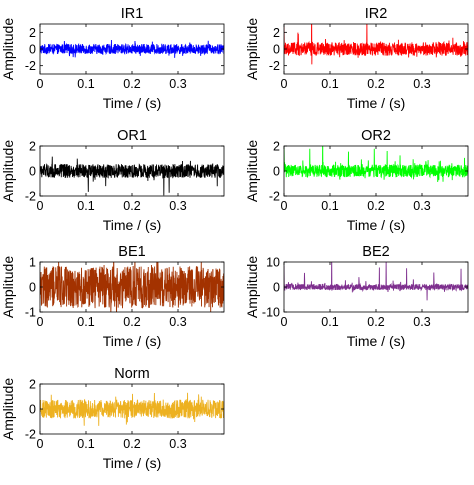 This screenshot has width=474, height=485. What do you see at coordinates (375, 252) in the screenshot?
I see `subplot-title: BE2` at bounding box center [375, 252].